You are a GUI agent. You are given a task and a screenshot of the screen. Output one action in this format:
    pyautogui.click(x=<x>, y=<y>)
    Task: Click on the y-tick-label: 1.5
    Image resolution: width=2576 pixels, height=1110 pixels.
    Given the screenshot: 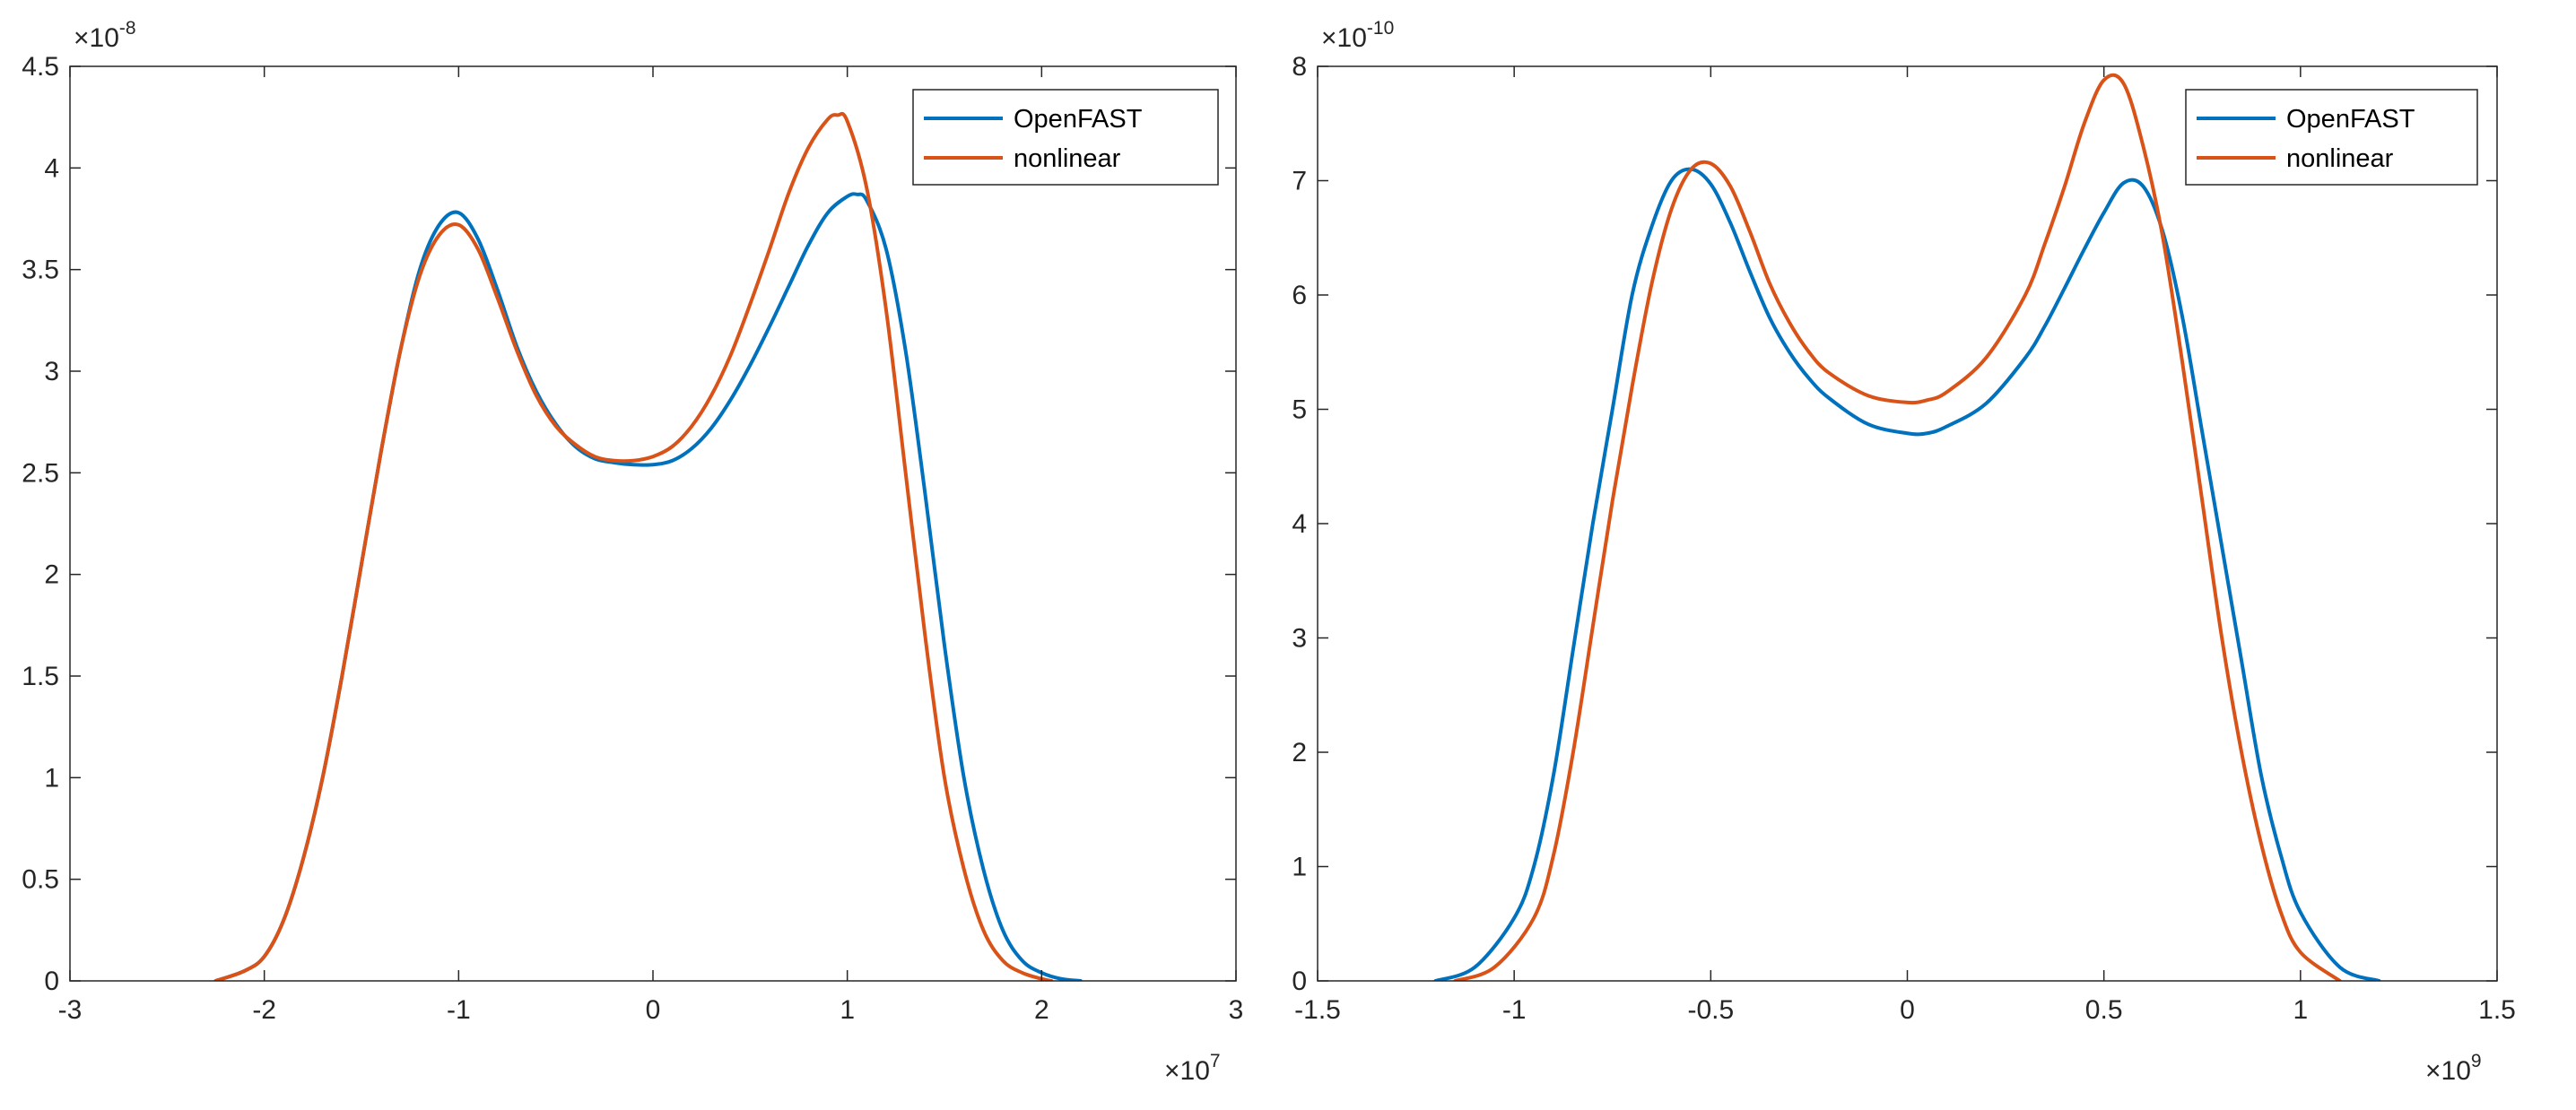 What is the action you would take?
    pyautogui.click(x=40, y=676)
    